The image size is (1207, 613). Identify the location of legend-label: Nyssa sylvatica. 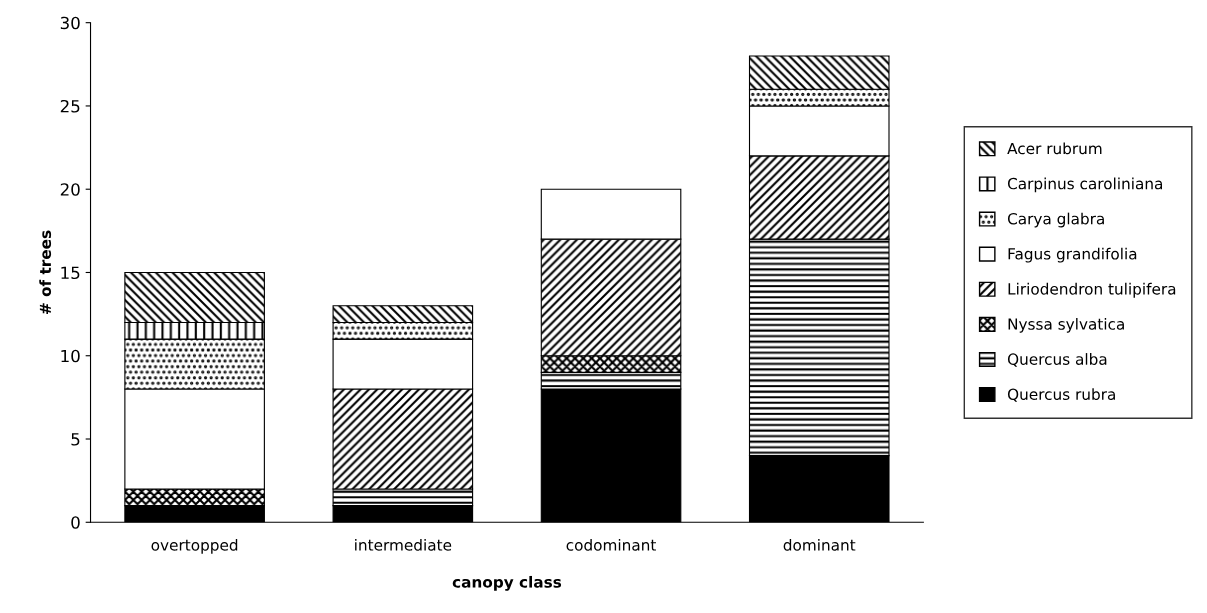
(1066, 325).